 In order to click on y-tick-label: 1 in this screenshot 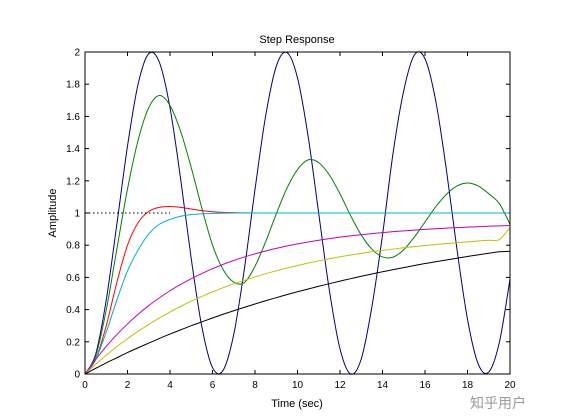, I will do `click(77, 214)`.